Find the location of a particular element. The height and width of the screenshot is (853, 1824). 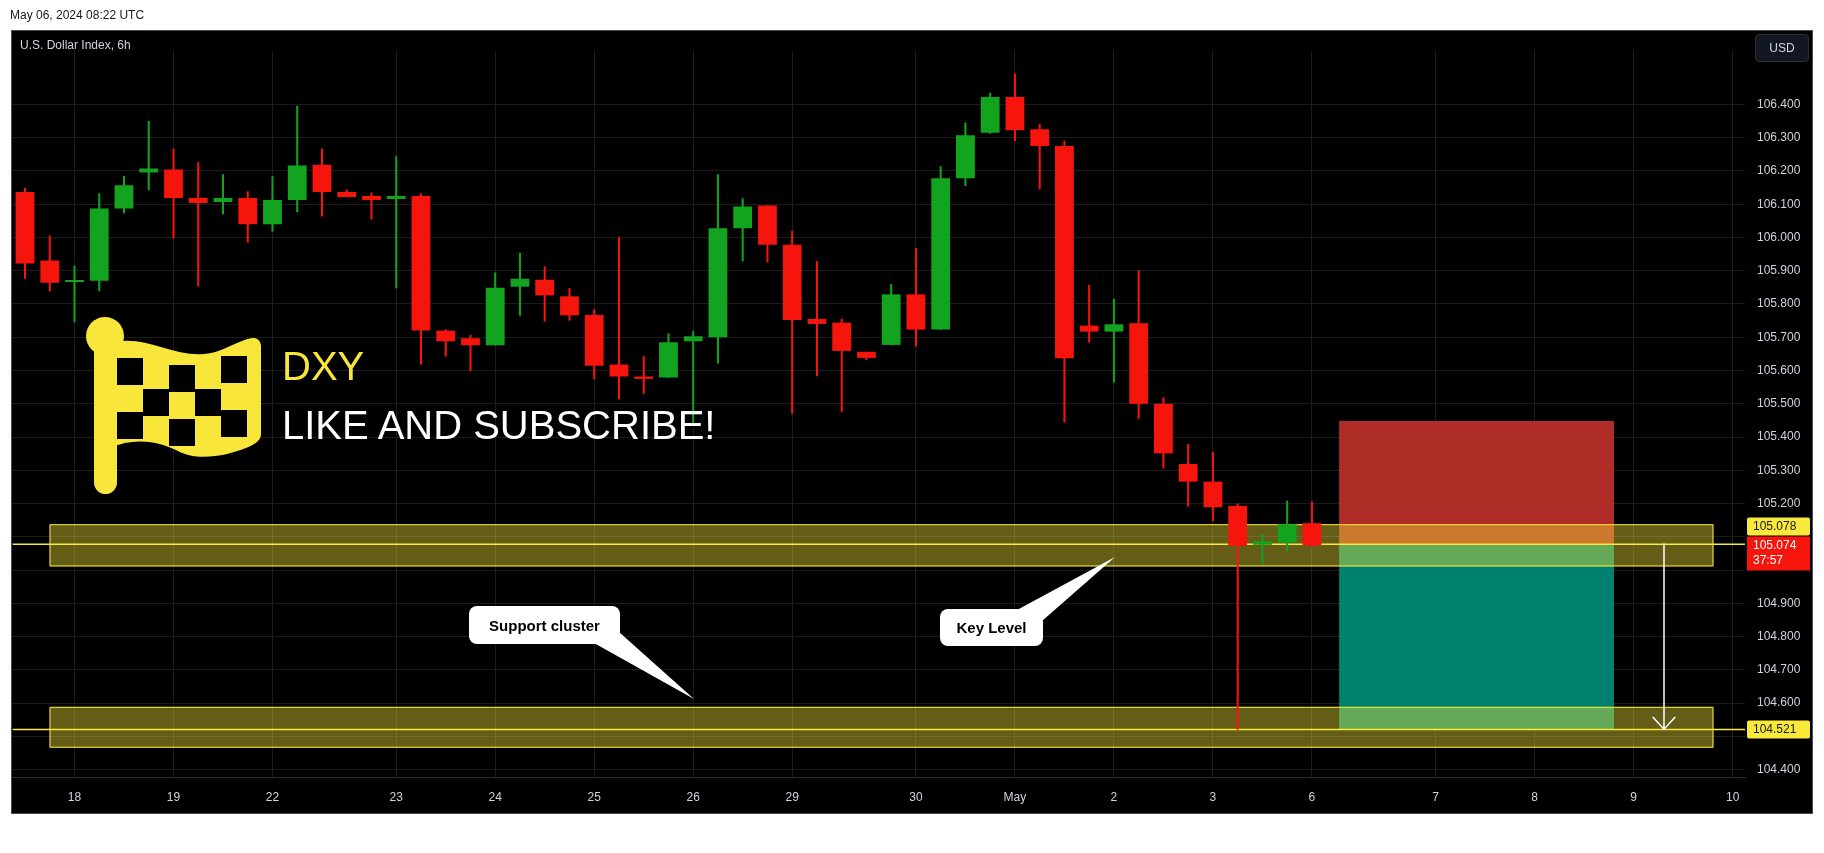

y-tick-label: 106.200 is located at coordinates (1779, 170).